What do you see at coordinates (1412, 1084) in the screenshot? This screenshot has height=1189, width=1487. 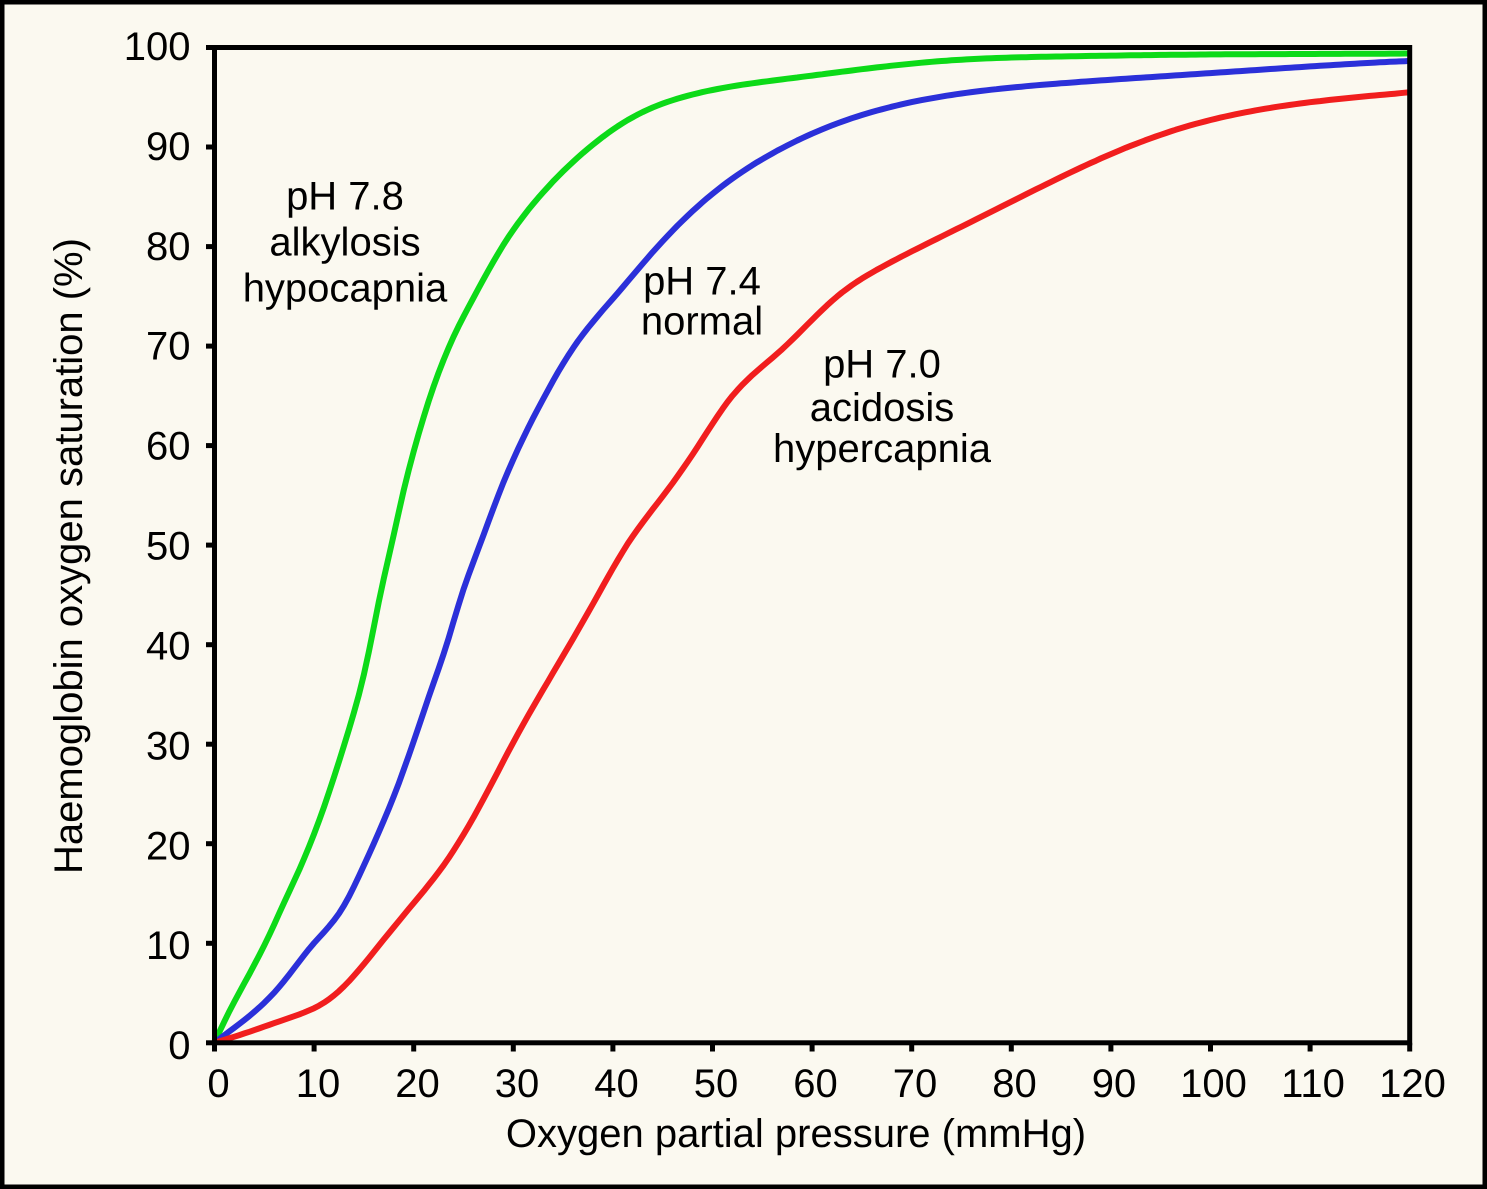 I see `svg-text: 120` at bounding box center [1412, 1084].